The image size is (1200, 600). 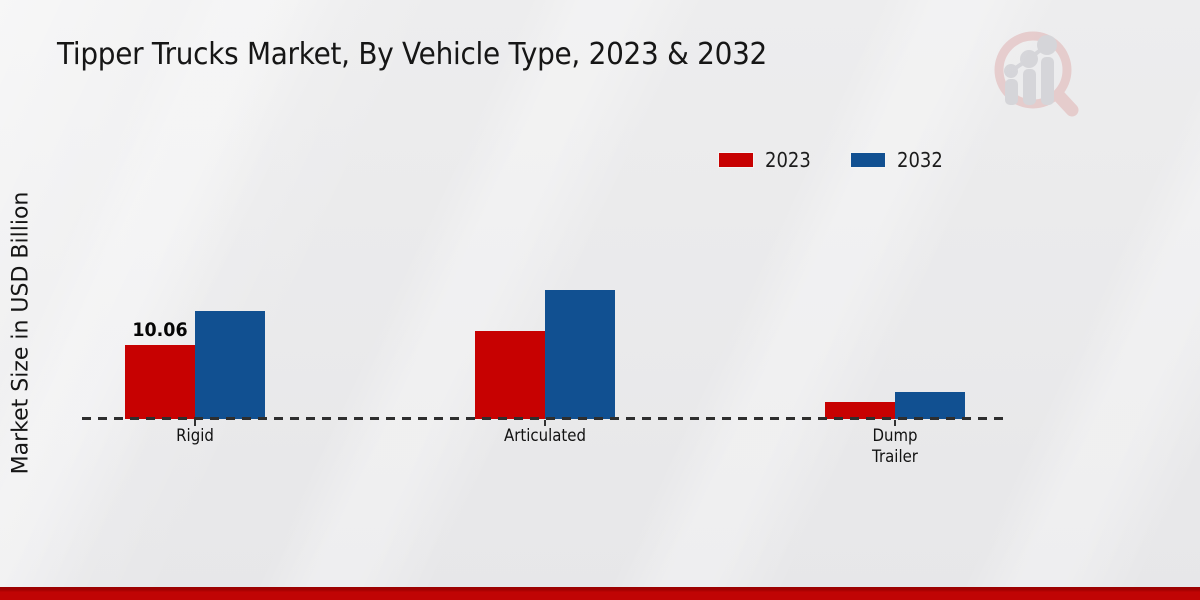 I want to click on legend-item-2032: 2032, so click(x=898, y=160).